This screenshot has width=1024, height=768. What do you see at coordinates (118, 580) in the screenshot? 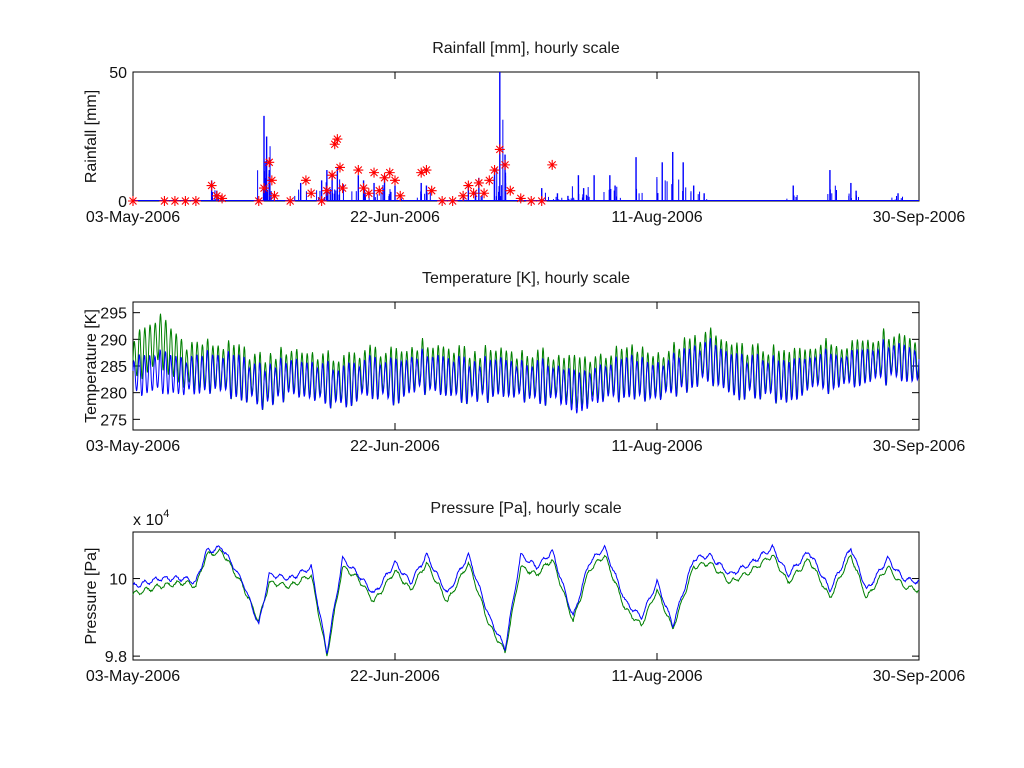
I see `pressure-y-tick-label: 10` at bounding box center [118, 580].